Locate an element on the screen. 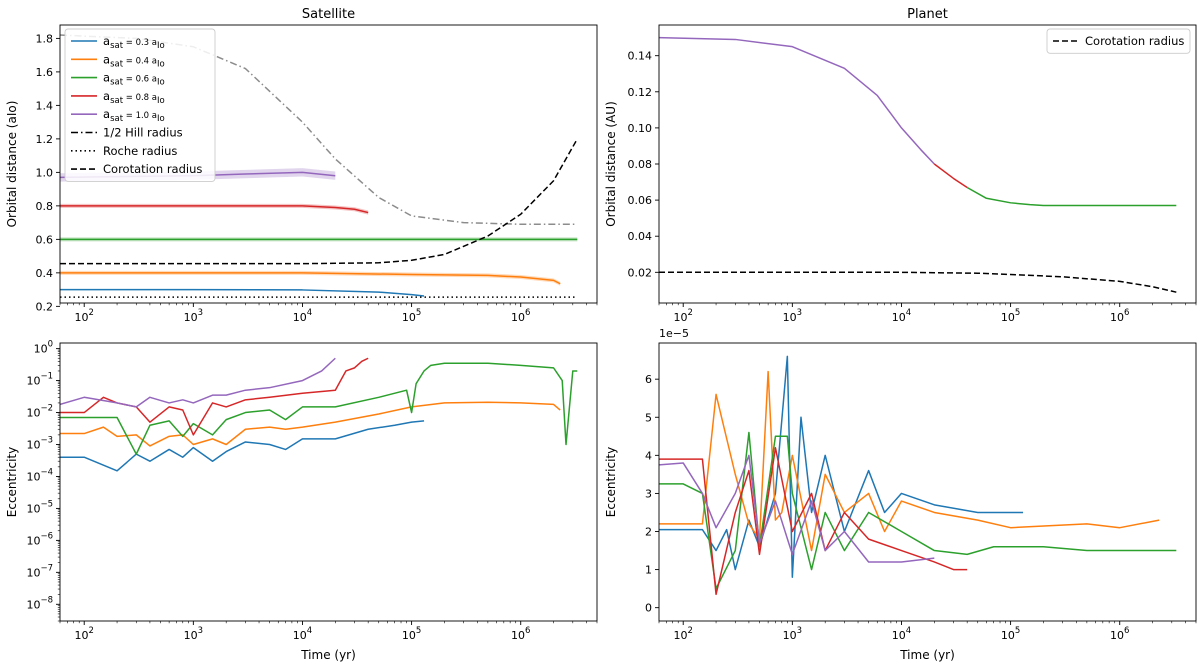  tick-exponent: −7 is located at coordinates (46, 568).